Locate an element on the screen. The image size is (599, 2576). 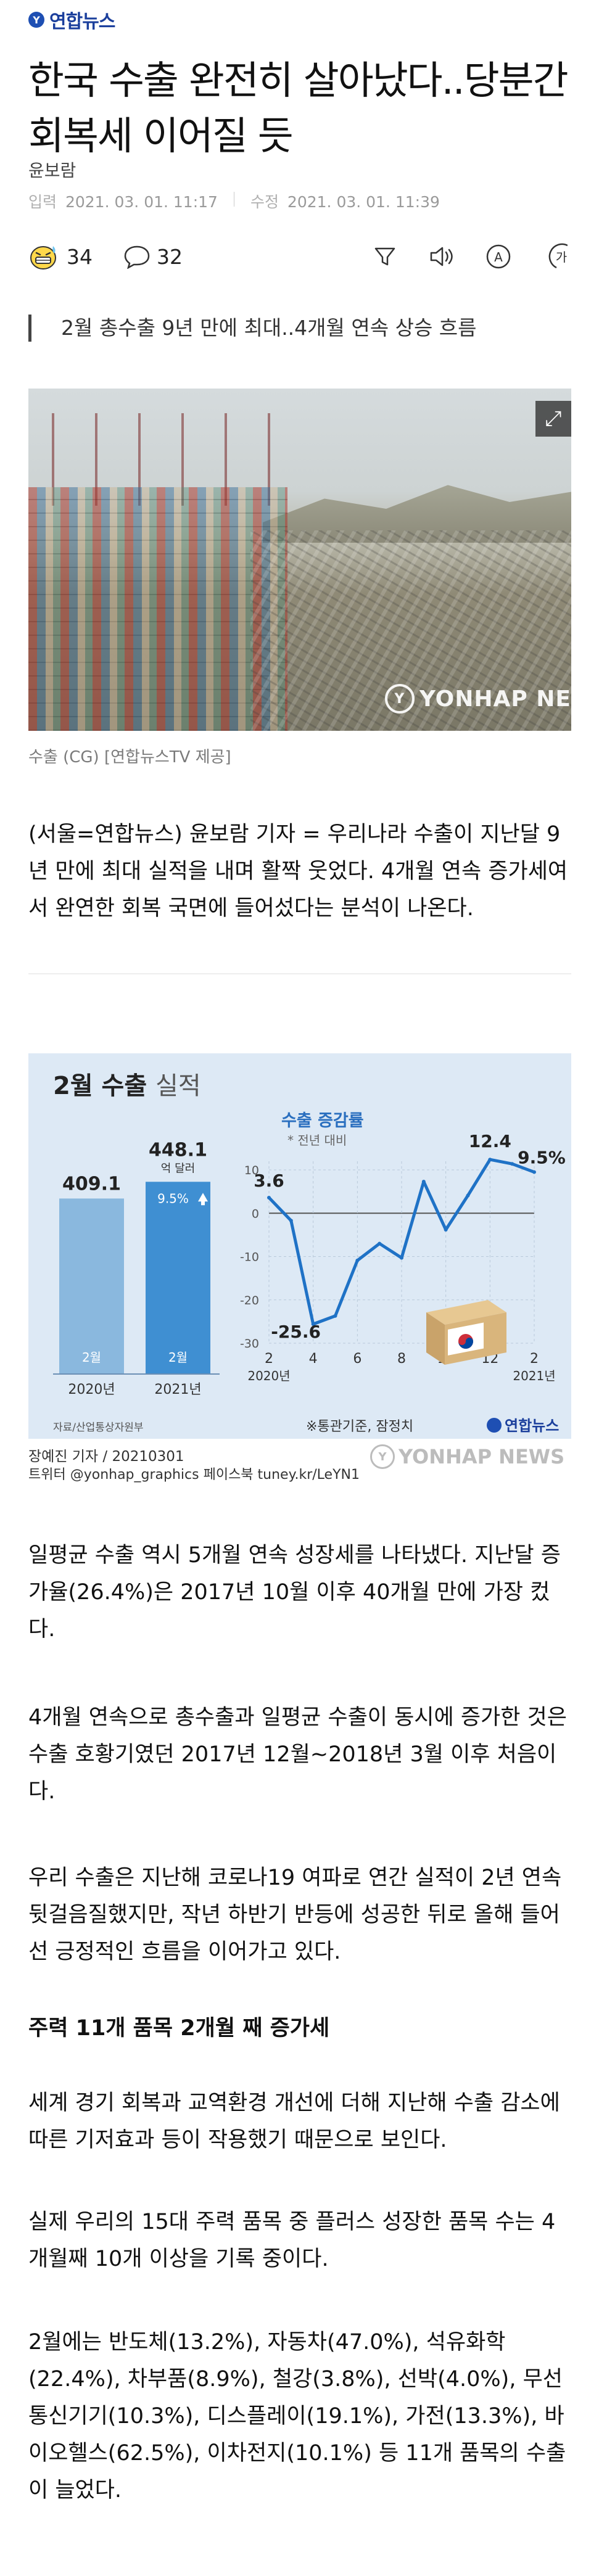
infographic-heading: 2월 수출 실적 is located at coordinates (127, 1083).